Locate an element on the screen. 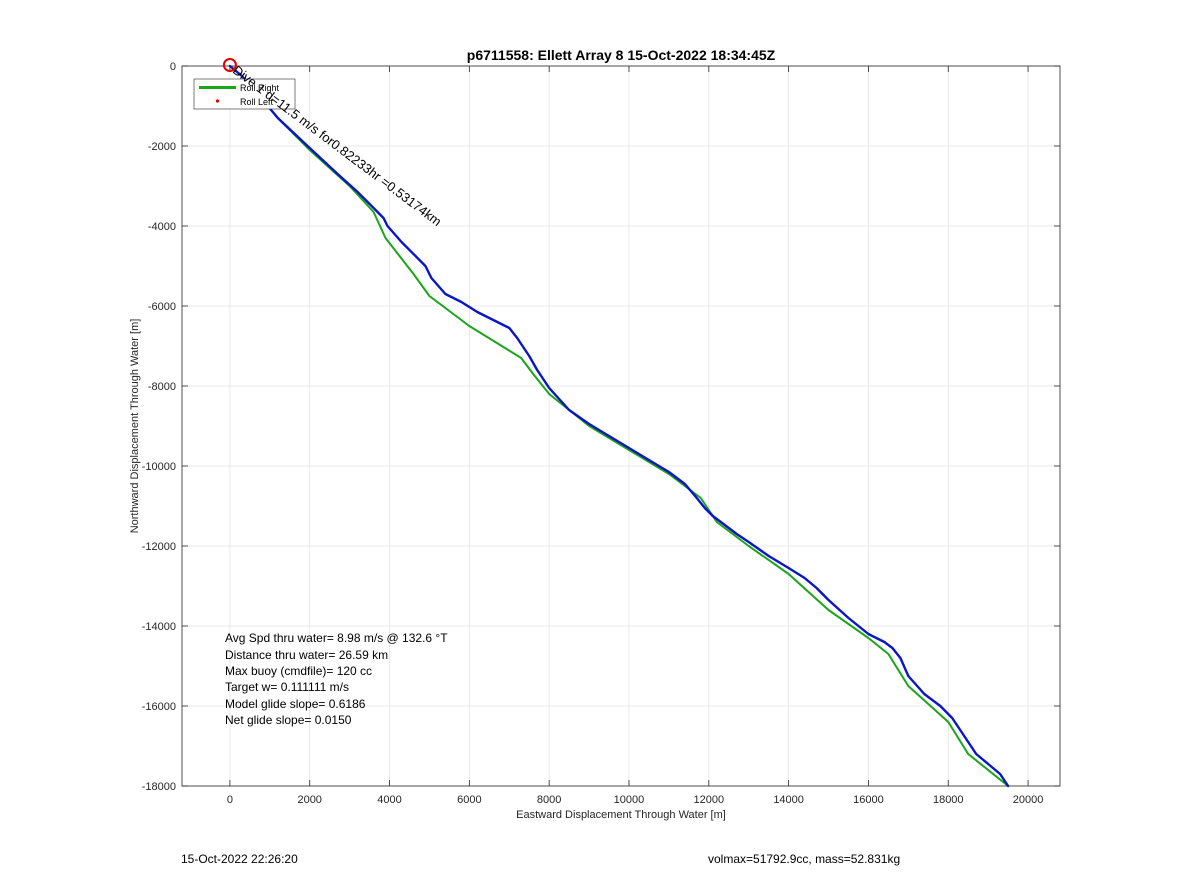 This screenshot has height=885, width=1200. legend: Roll Right Roll Left is located at coordinates (244, 94).